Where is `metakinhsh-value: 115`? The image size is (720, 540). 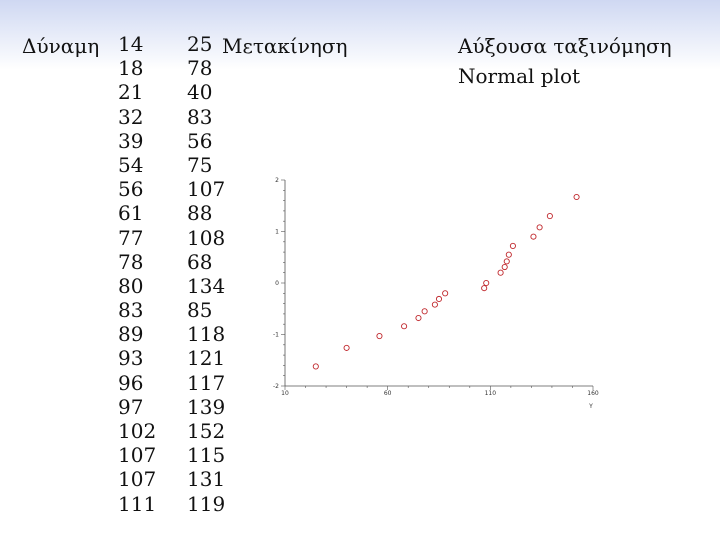 metakinhsh-value: 115 is located at coordinates (206, 455).